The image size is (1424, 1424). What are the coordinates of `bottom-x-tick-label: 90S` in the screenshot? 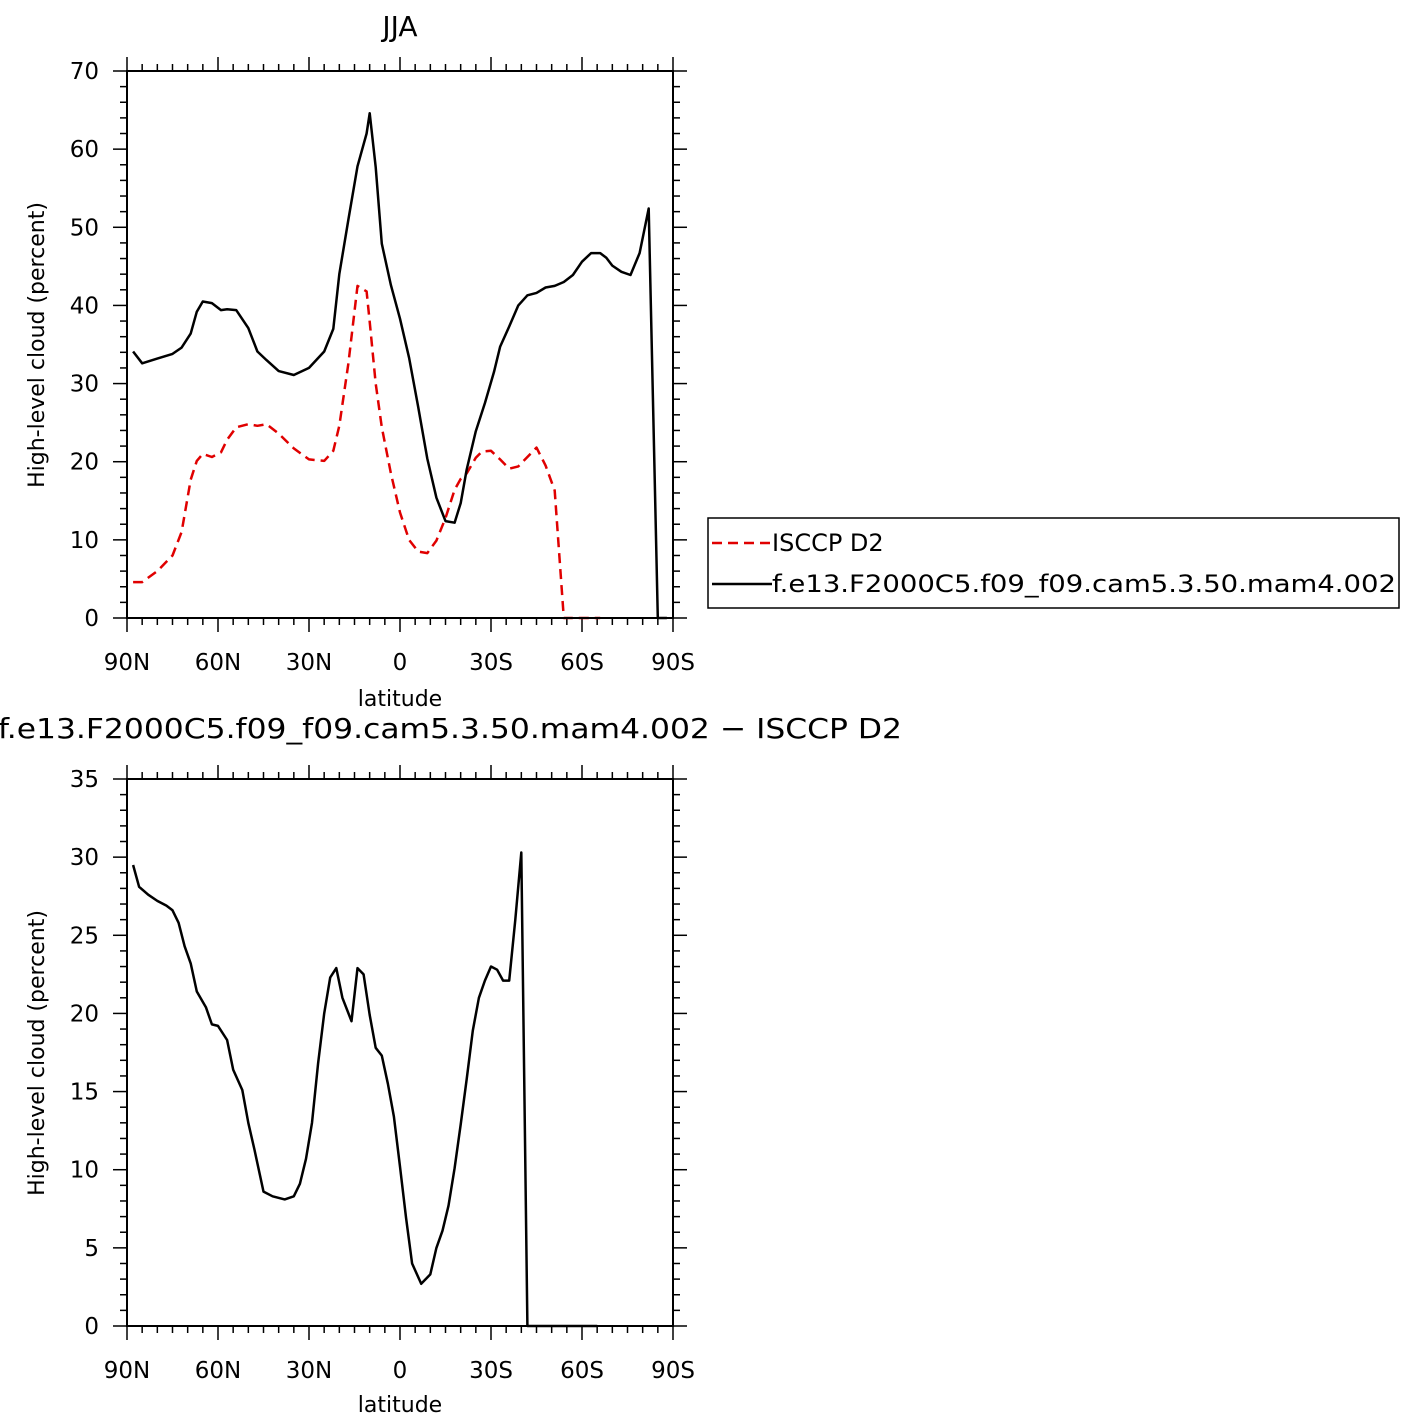 It's located at (673, 1371).